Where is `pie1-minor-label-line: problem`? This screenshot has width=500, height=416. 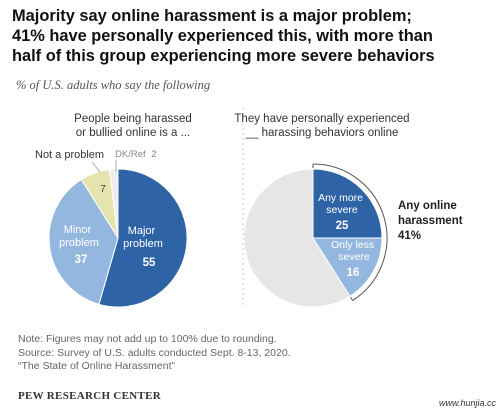
pie1-minor-label-line: problem is located at coordinates (79, 243).